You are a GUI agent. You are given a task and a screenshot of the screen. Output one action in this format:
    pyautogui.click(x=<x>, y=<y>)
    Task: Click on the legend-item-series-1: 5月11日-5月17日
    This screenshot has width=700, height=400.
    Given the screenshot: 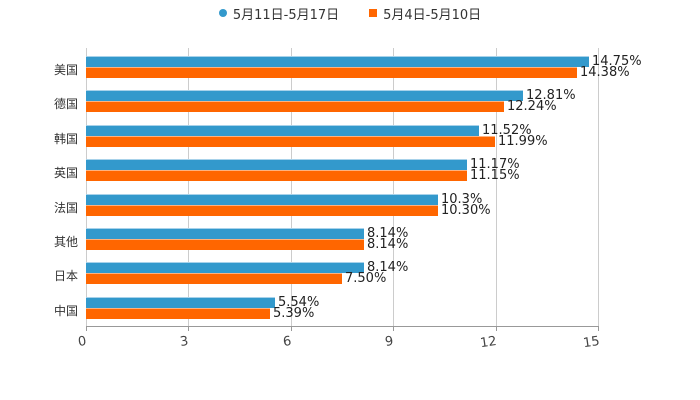 What is the action you would take?
    pyautogui.click(x=279, y=13)
    